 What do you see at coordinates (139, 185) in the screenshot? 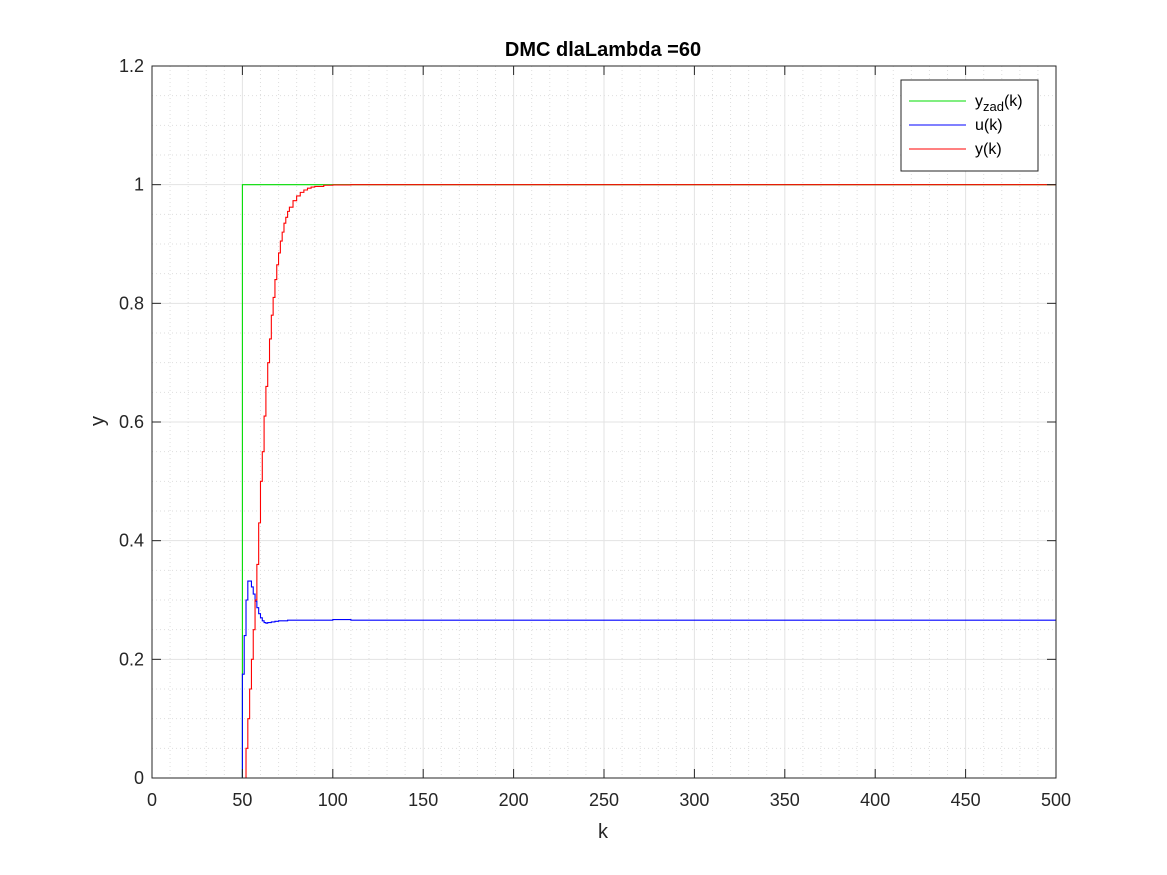
I see `y-tick-label: 1` at bounding box center [139, 185].